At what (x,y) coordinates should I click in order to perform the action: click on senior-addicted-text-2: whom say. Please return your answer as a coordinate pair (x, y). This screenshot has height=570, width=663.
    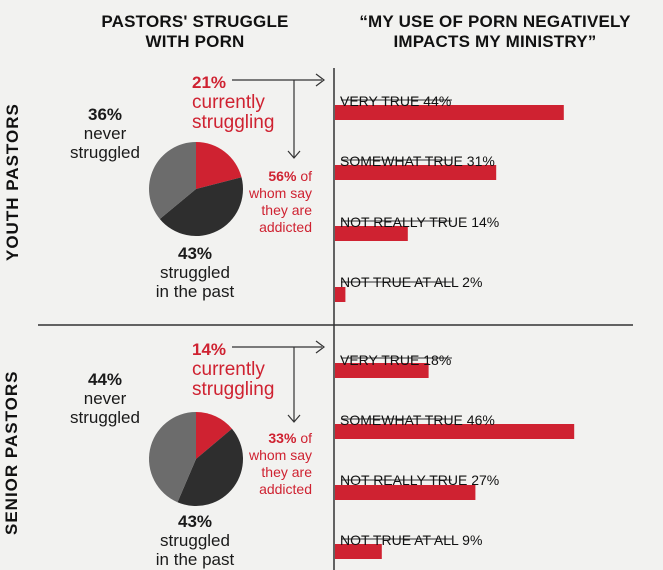
    Looking at the image, I should click on (280, 455).